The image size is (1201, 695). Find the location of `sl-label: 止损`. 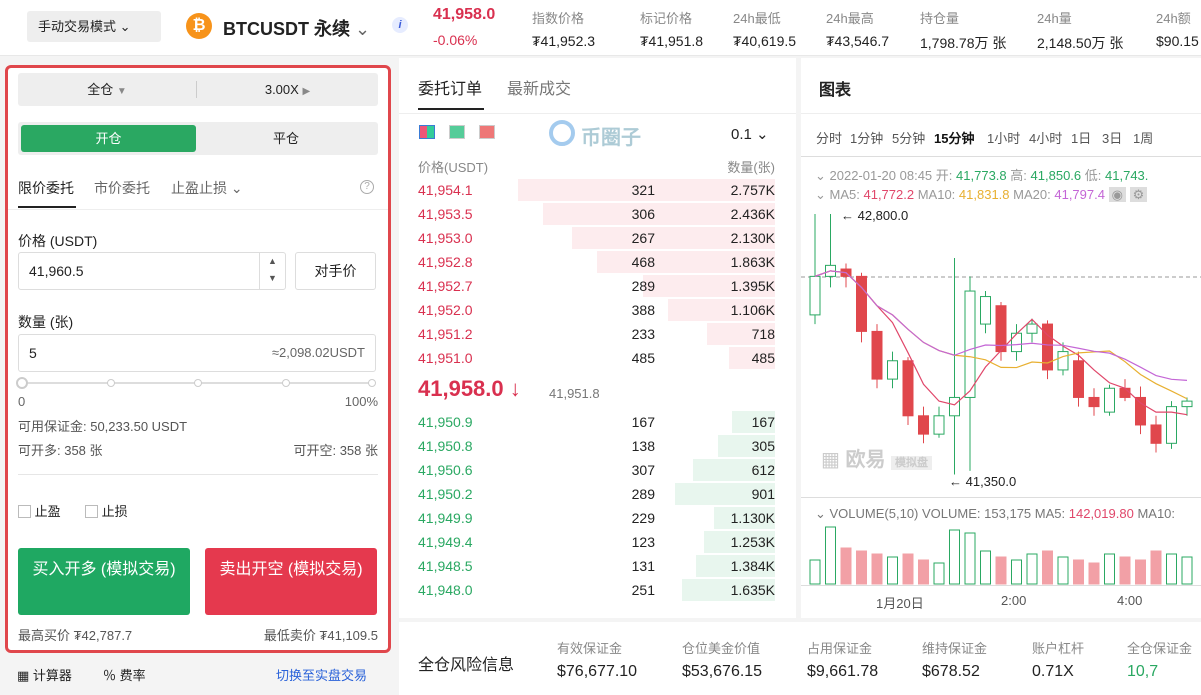

sl-label: 止损 is located at coordinates (114, 511).